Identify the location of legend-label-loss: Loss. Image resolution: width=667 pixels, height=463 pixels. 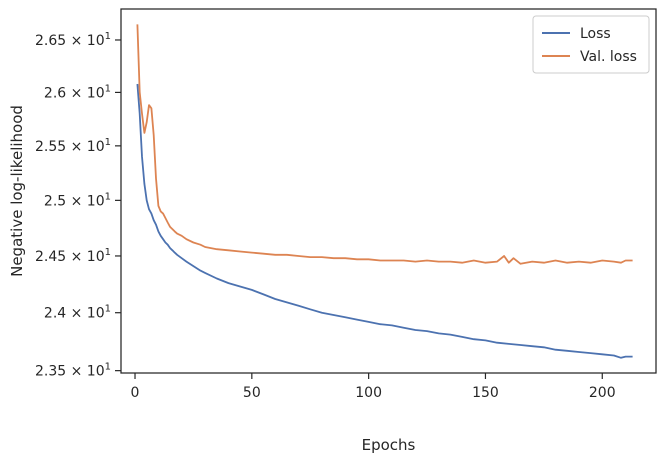
(595, 34).